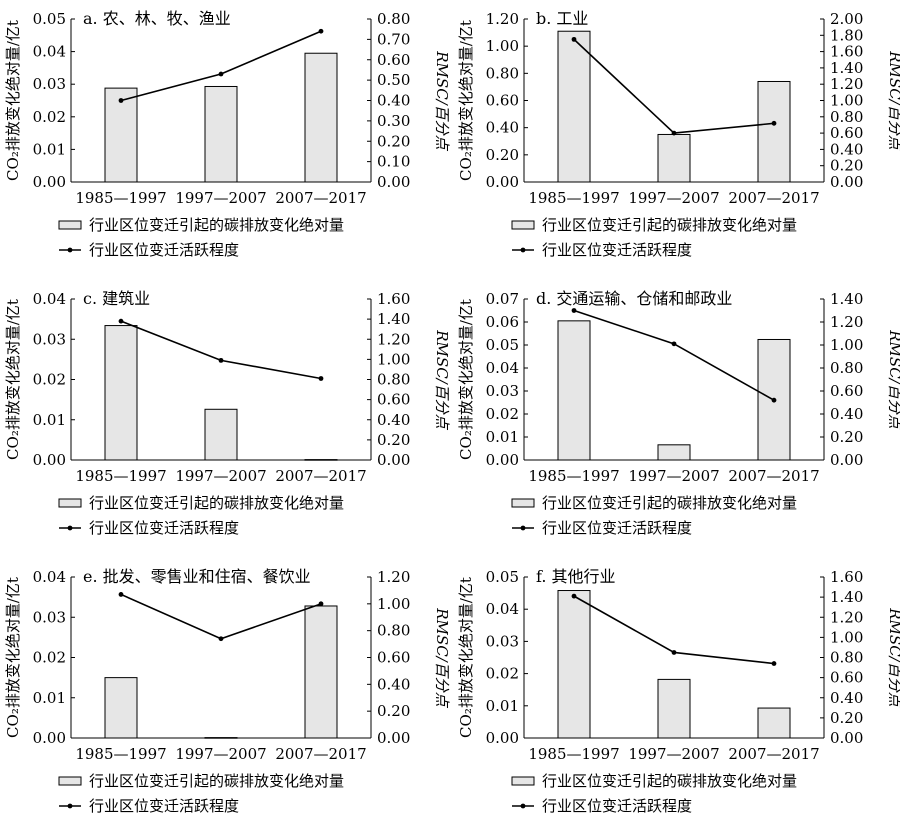 Image resolution: width=900 pixels, height=815 pixels. What do you see at coordinates (197, 576) in the screenshot?
I see `chart-title: e. 批发、零售业和住宿、餐饮业` at bounding box center [197, 576].